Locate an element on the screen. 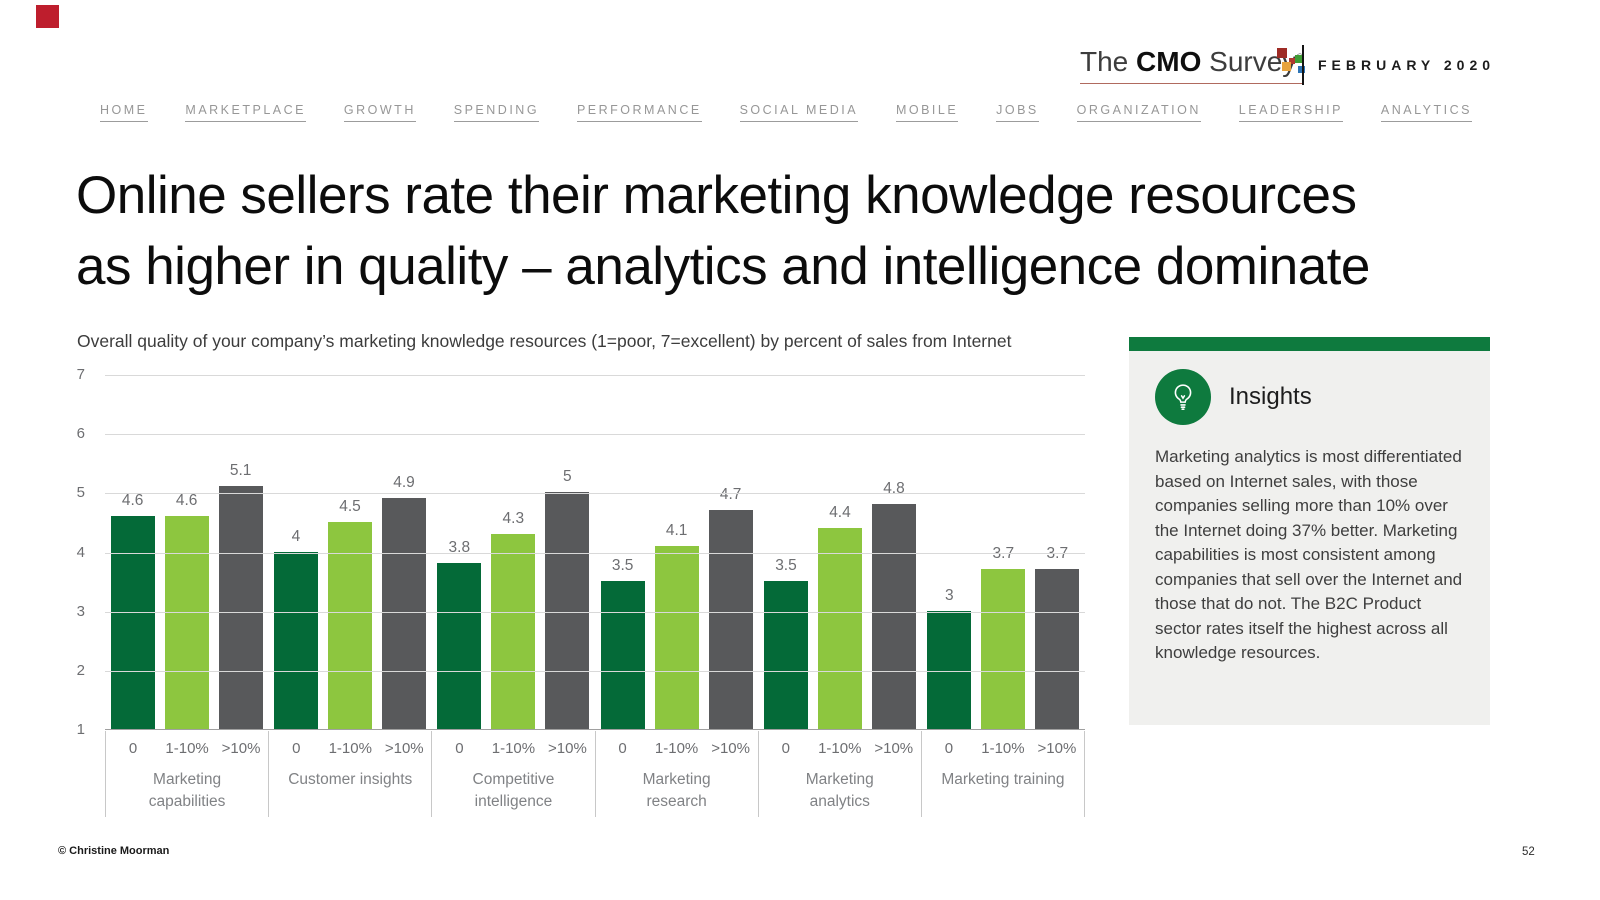  nav-link-mobile: MOBILE is located at coordinates (927, 112).